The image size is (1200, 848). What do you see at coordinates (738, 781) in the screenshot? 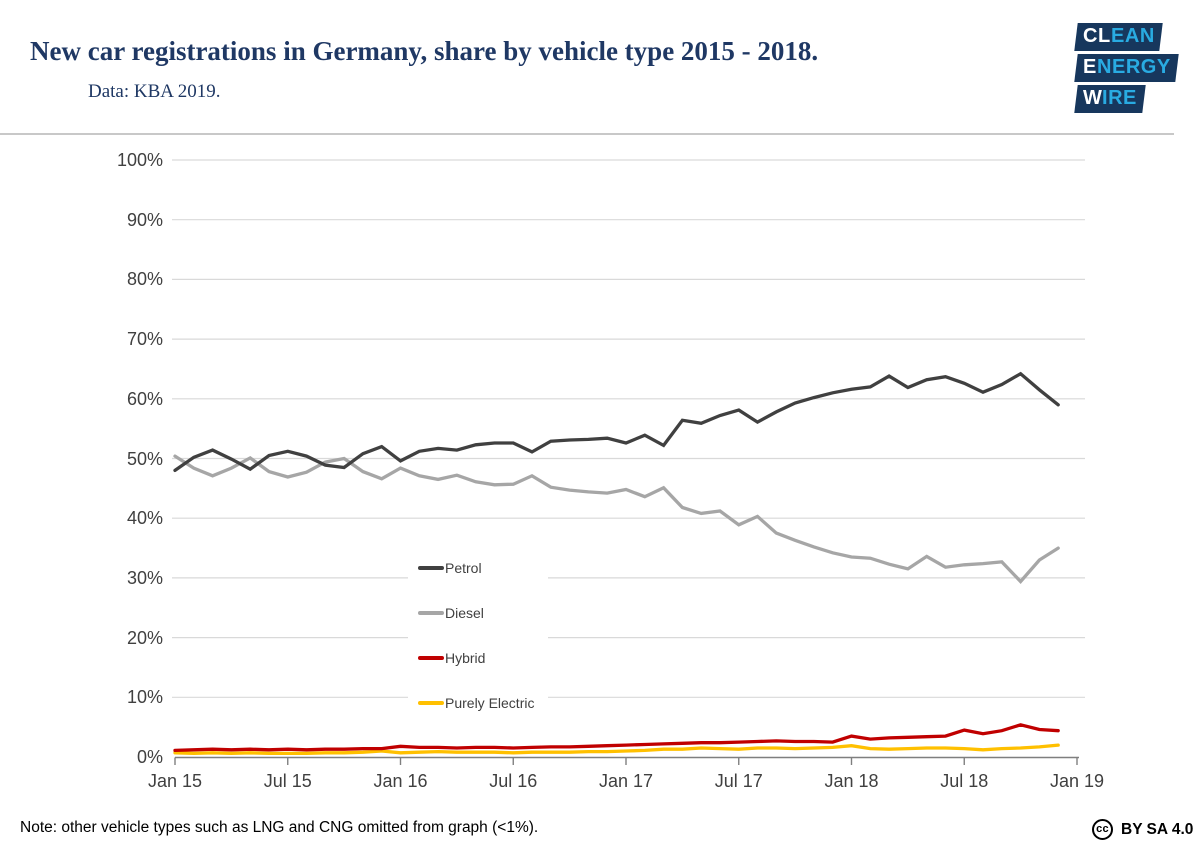
I see `x-axis-label-Jul-17: Jul 17` at bounding box center [738, 781].